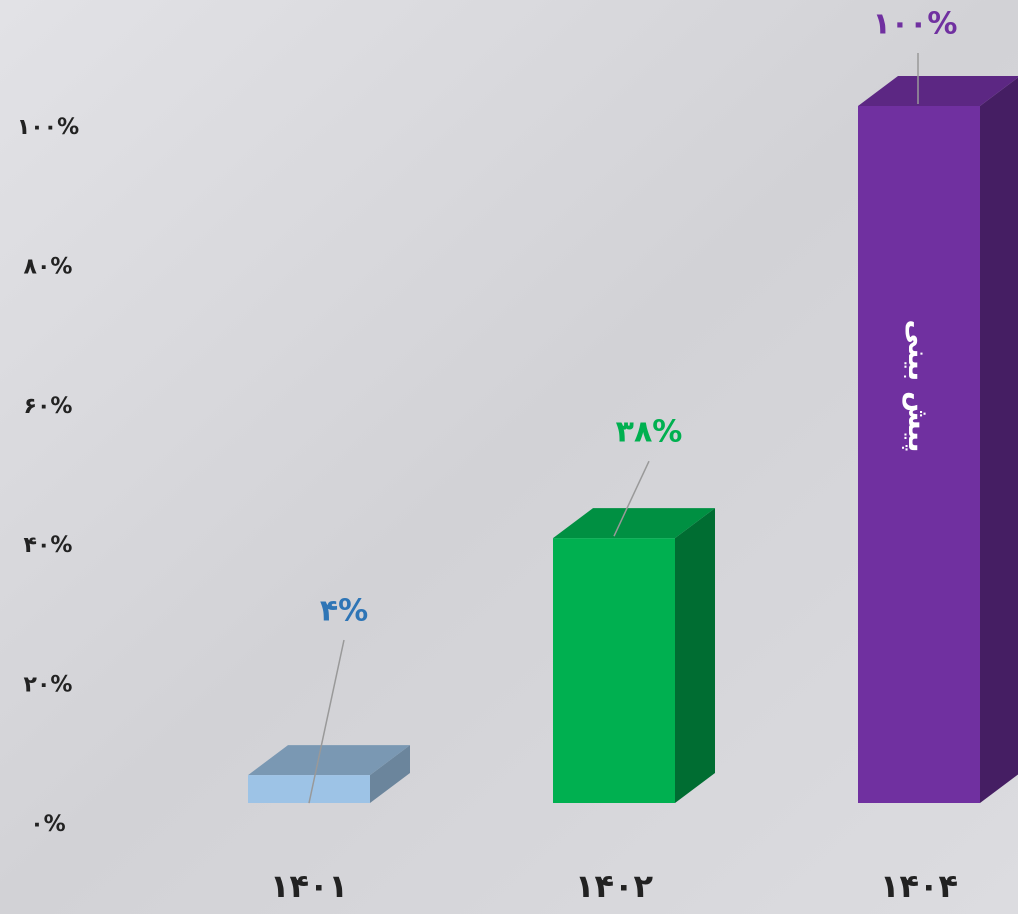  Describe the element at coordinates (48, 127) in the screenshot. I see `y-tick-label: ۱۰۰%` at that location.